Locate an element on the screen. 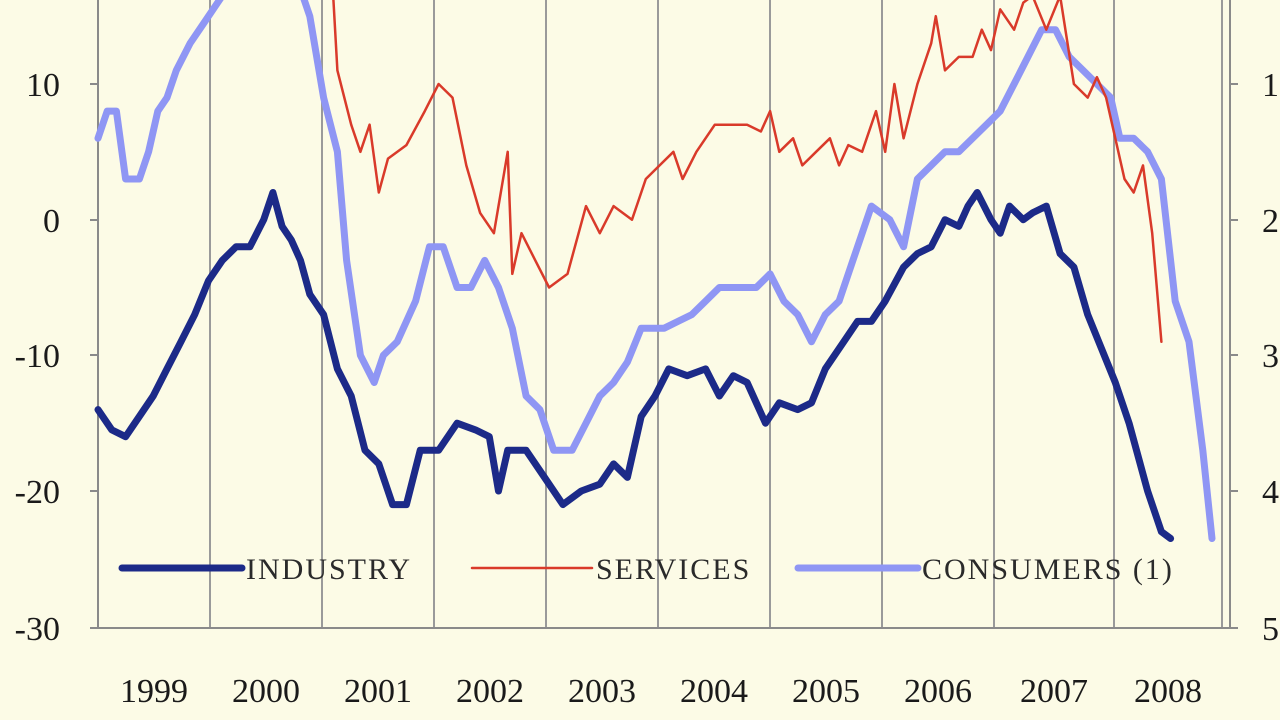 This screenshot has height=720, width=1280. y-tick-label-left: 0 is located at coordinates (51, 221).